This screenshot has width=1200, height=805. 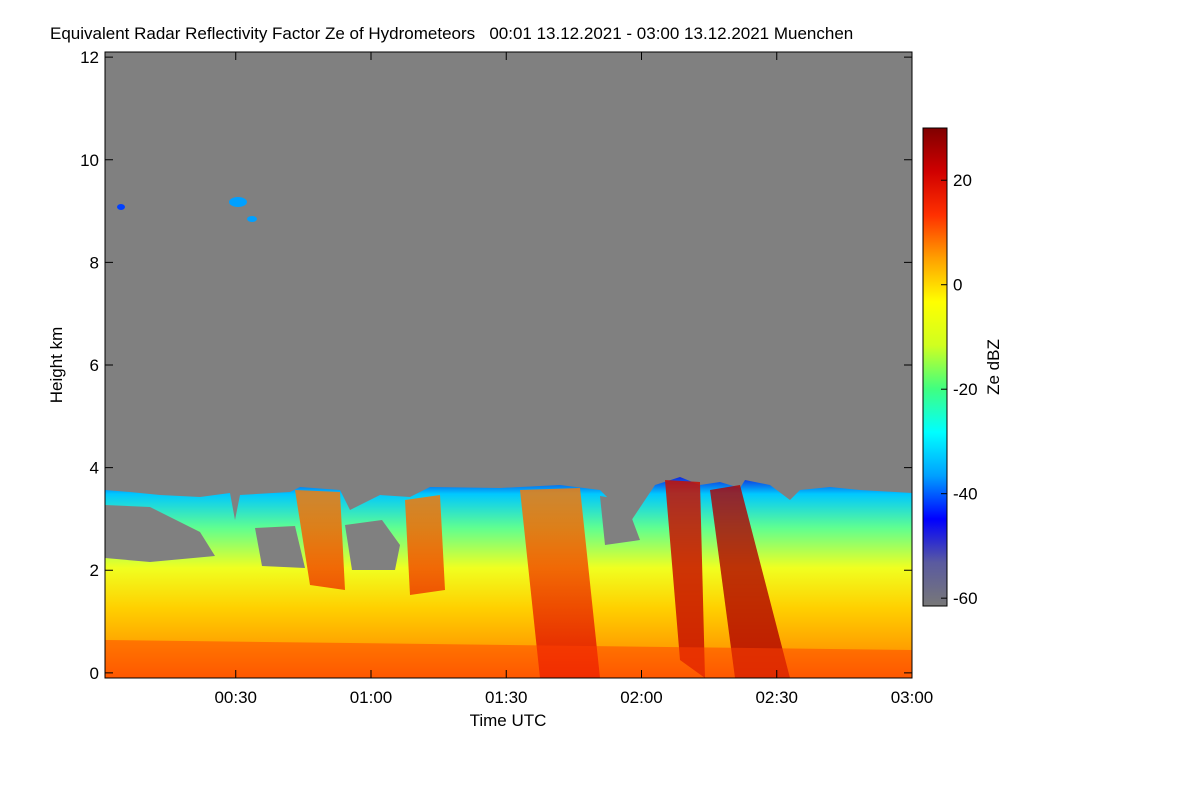 What do you see at coordinates (508, 720) in the screenshot?
I see `x-axis-label: Time UTC` at bounding box center [508, 720].